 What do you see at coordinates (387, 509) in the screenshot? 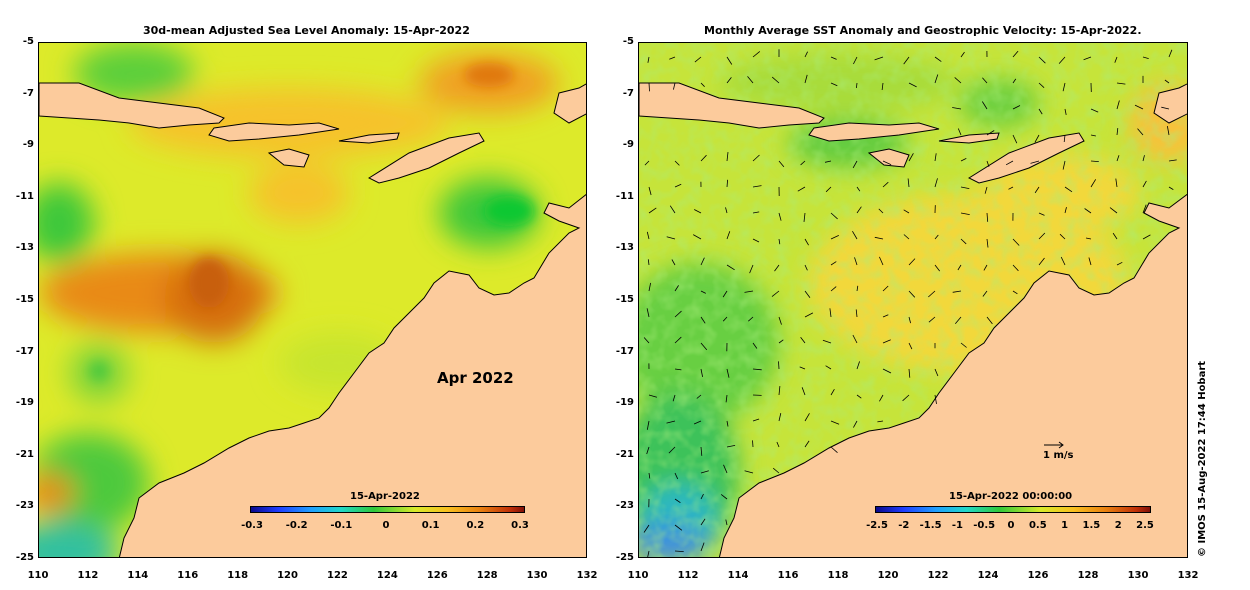
I see `left-colorbar` at bounding box center [387, 509].